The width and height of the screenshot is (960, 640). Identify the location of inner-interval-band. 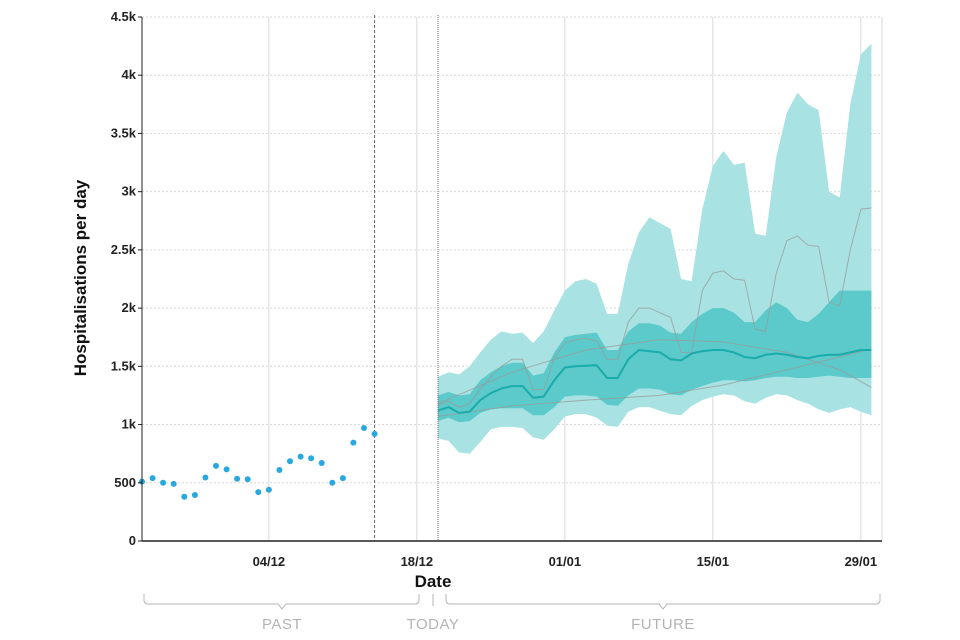
(655, 356).